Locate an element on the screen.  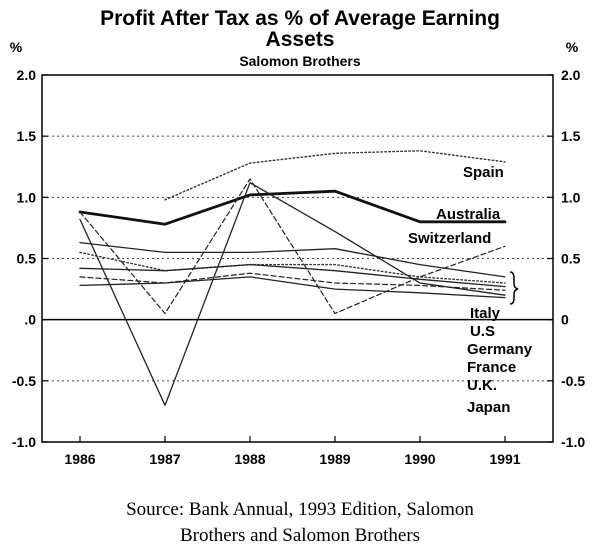
y-axis-ticks-left: 2.0 1.5 1.0 0.5 .0 -0.5 -1.0 is located at coordinates (30, 258).